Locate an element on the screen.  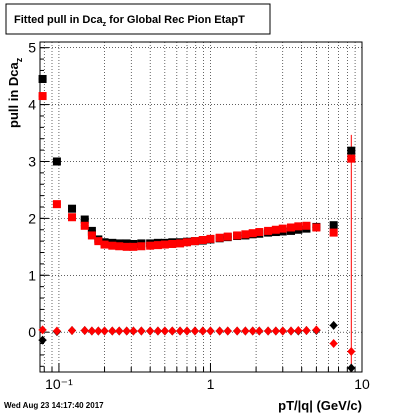
y-tick-label: 3 is located at coordinates (32, 161).